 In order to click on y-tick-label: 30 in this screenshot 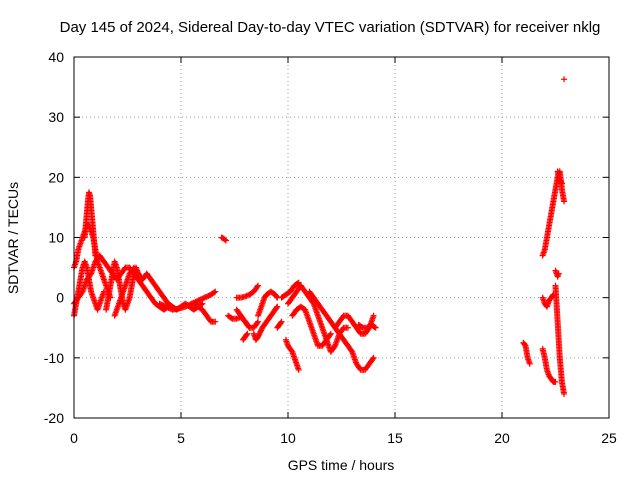, I will do `click(56, 117)`.